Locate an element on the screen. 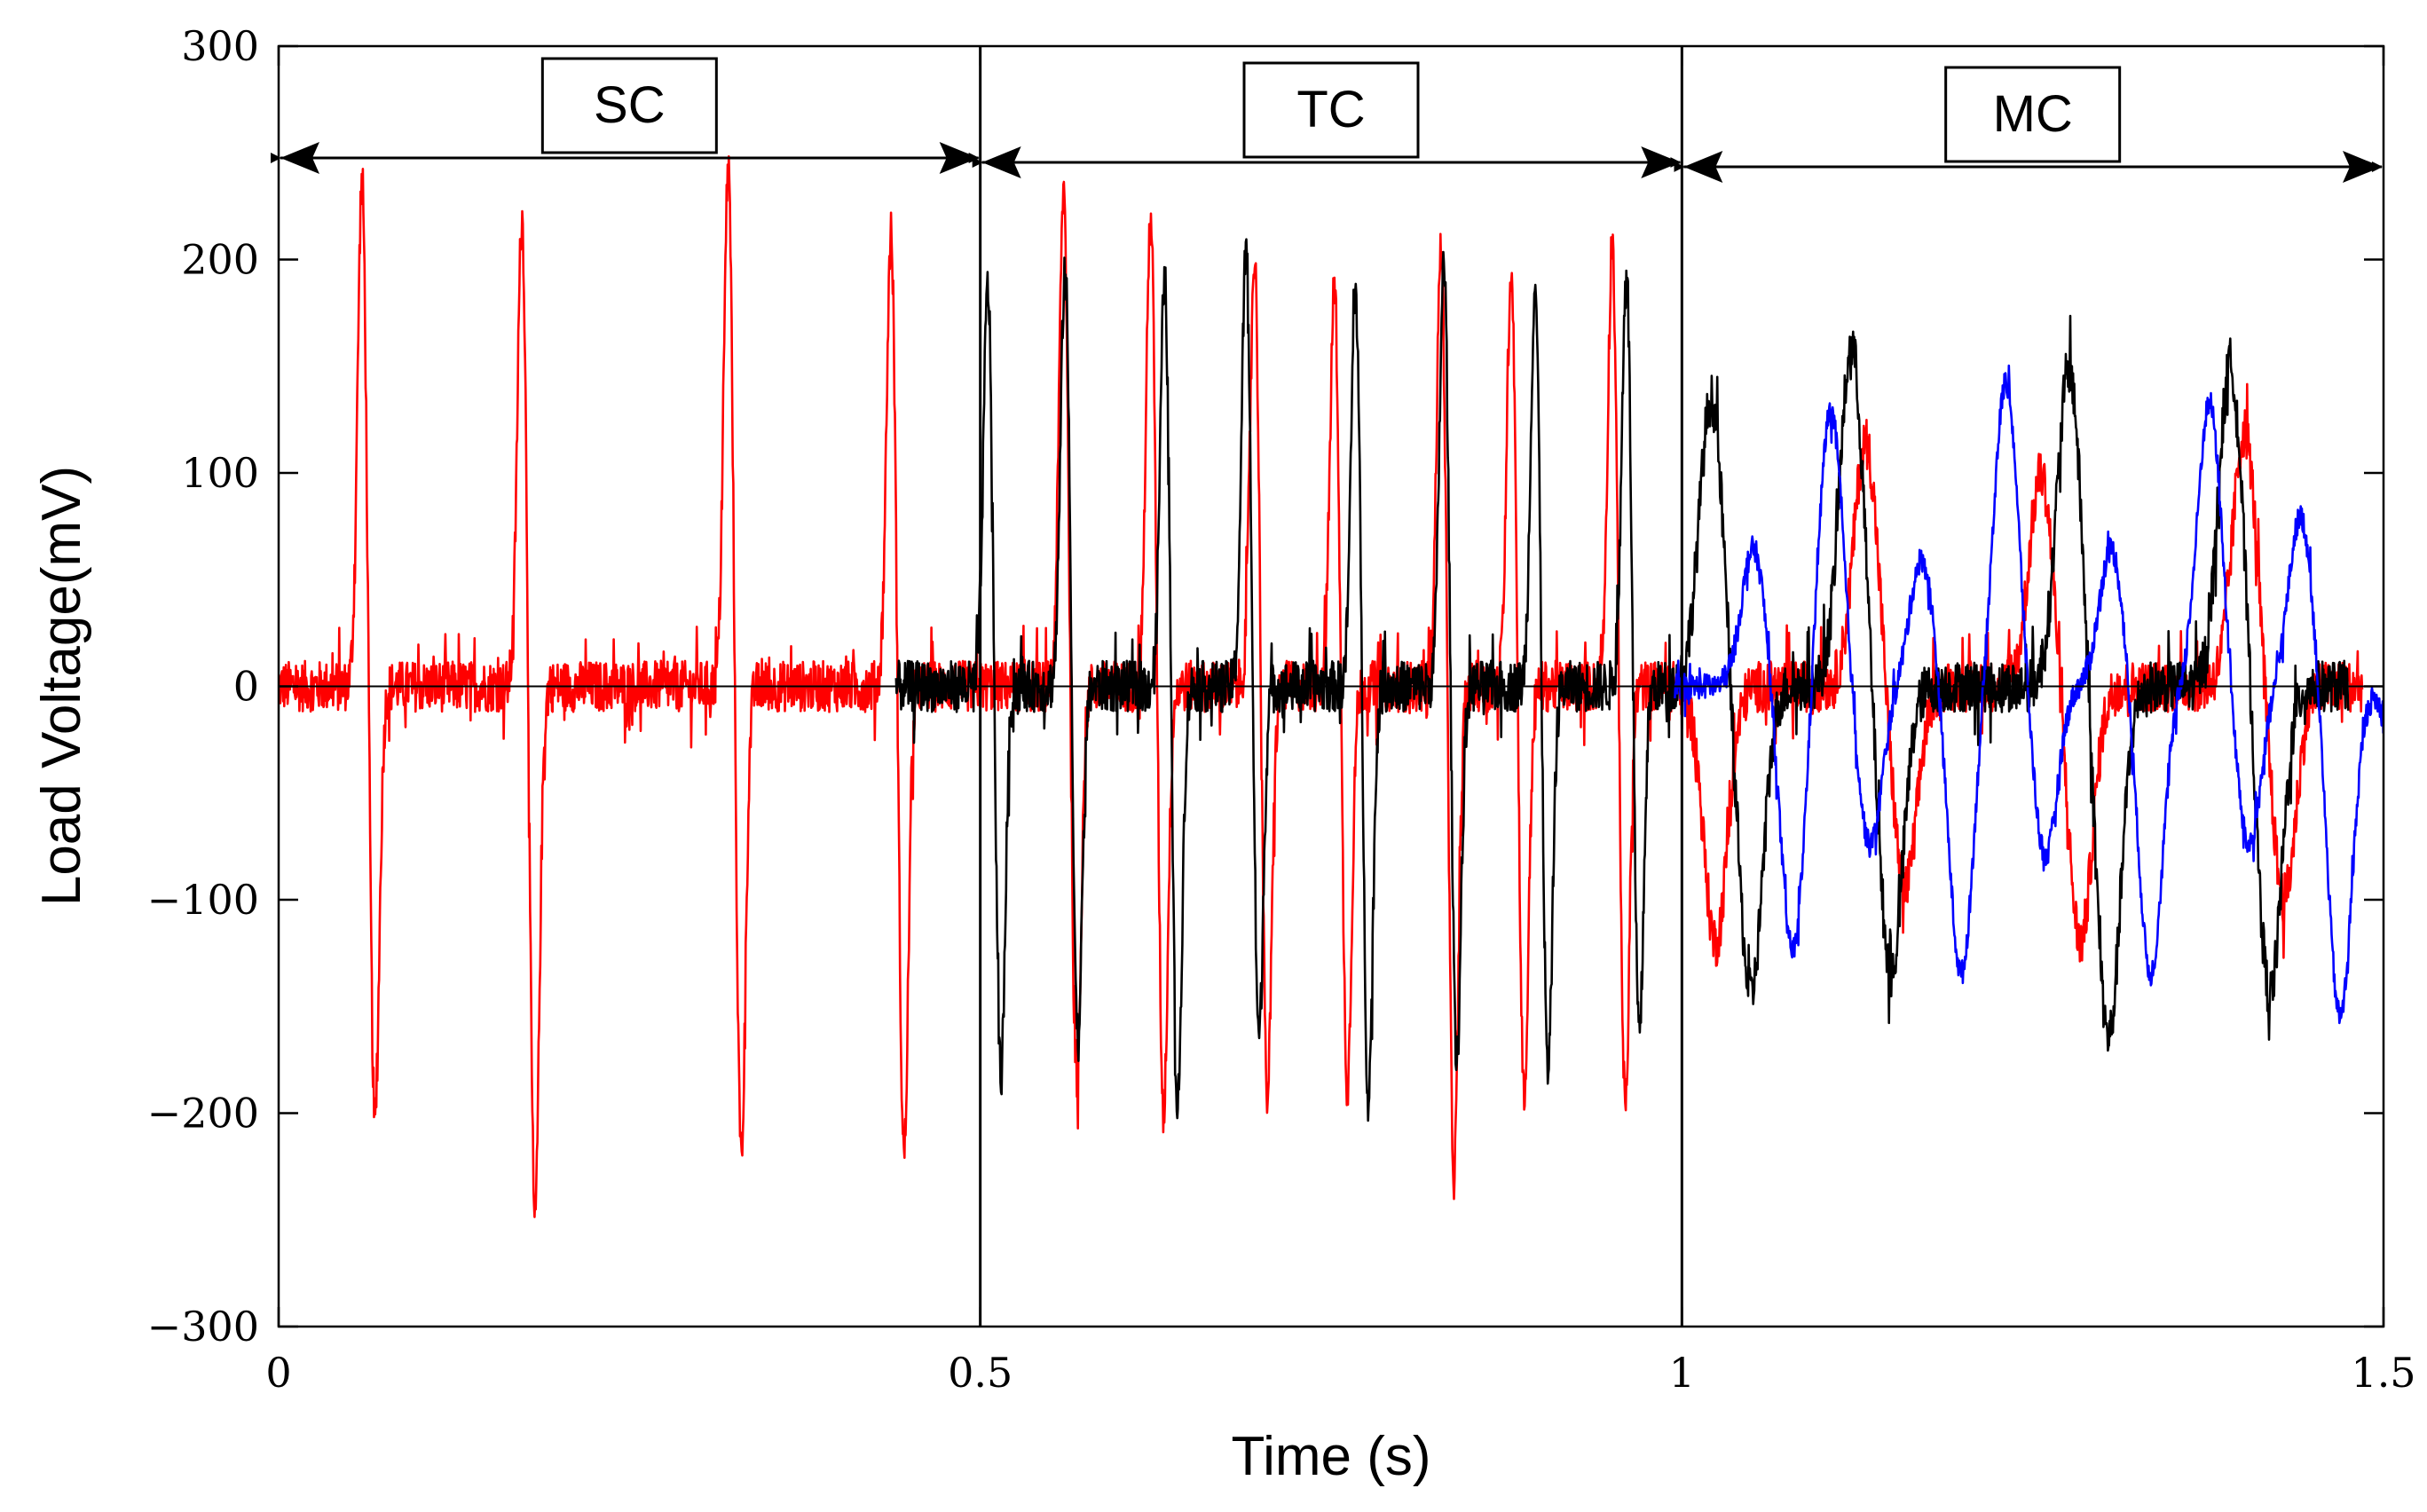  region-label: TC is located at coordinates (1330, 109).